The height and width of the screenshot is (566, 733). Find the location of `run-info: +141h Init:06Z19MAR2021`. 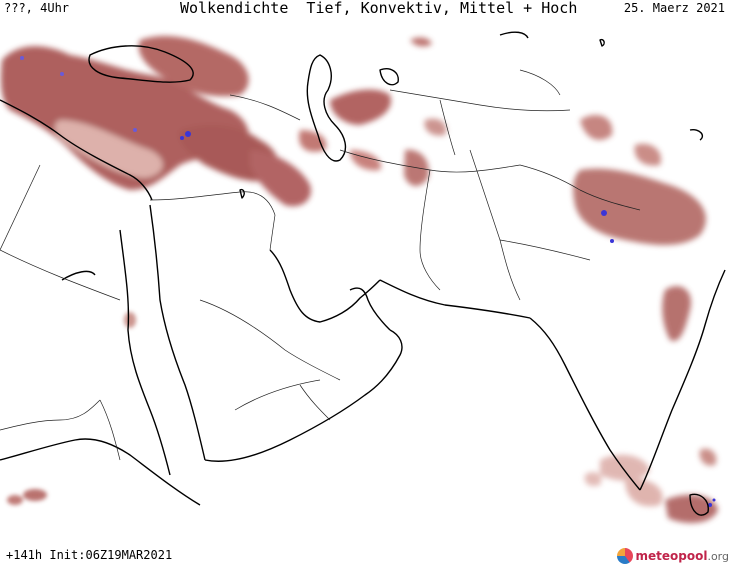

run-info: +141h Init:06Z19MAR2021 is located at coordinates (89, 555).